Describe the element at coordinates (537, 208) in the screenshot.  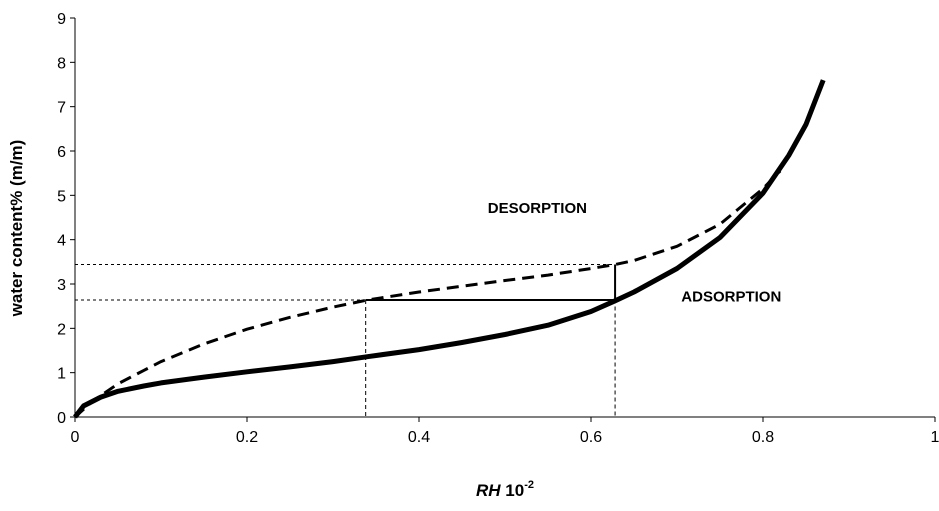
I see `desorption-label: DESORPTION` at that location.